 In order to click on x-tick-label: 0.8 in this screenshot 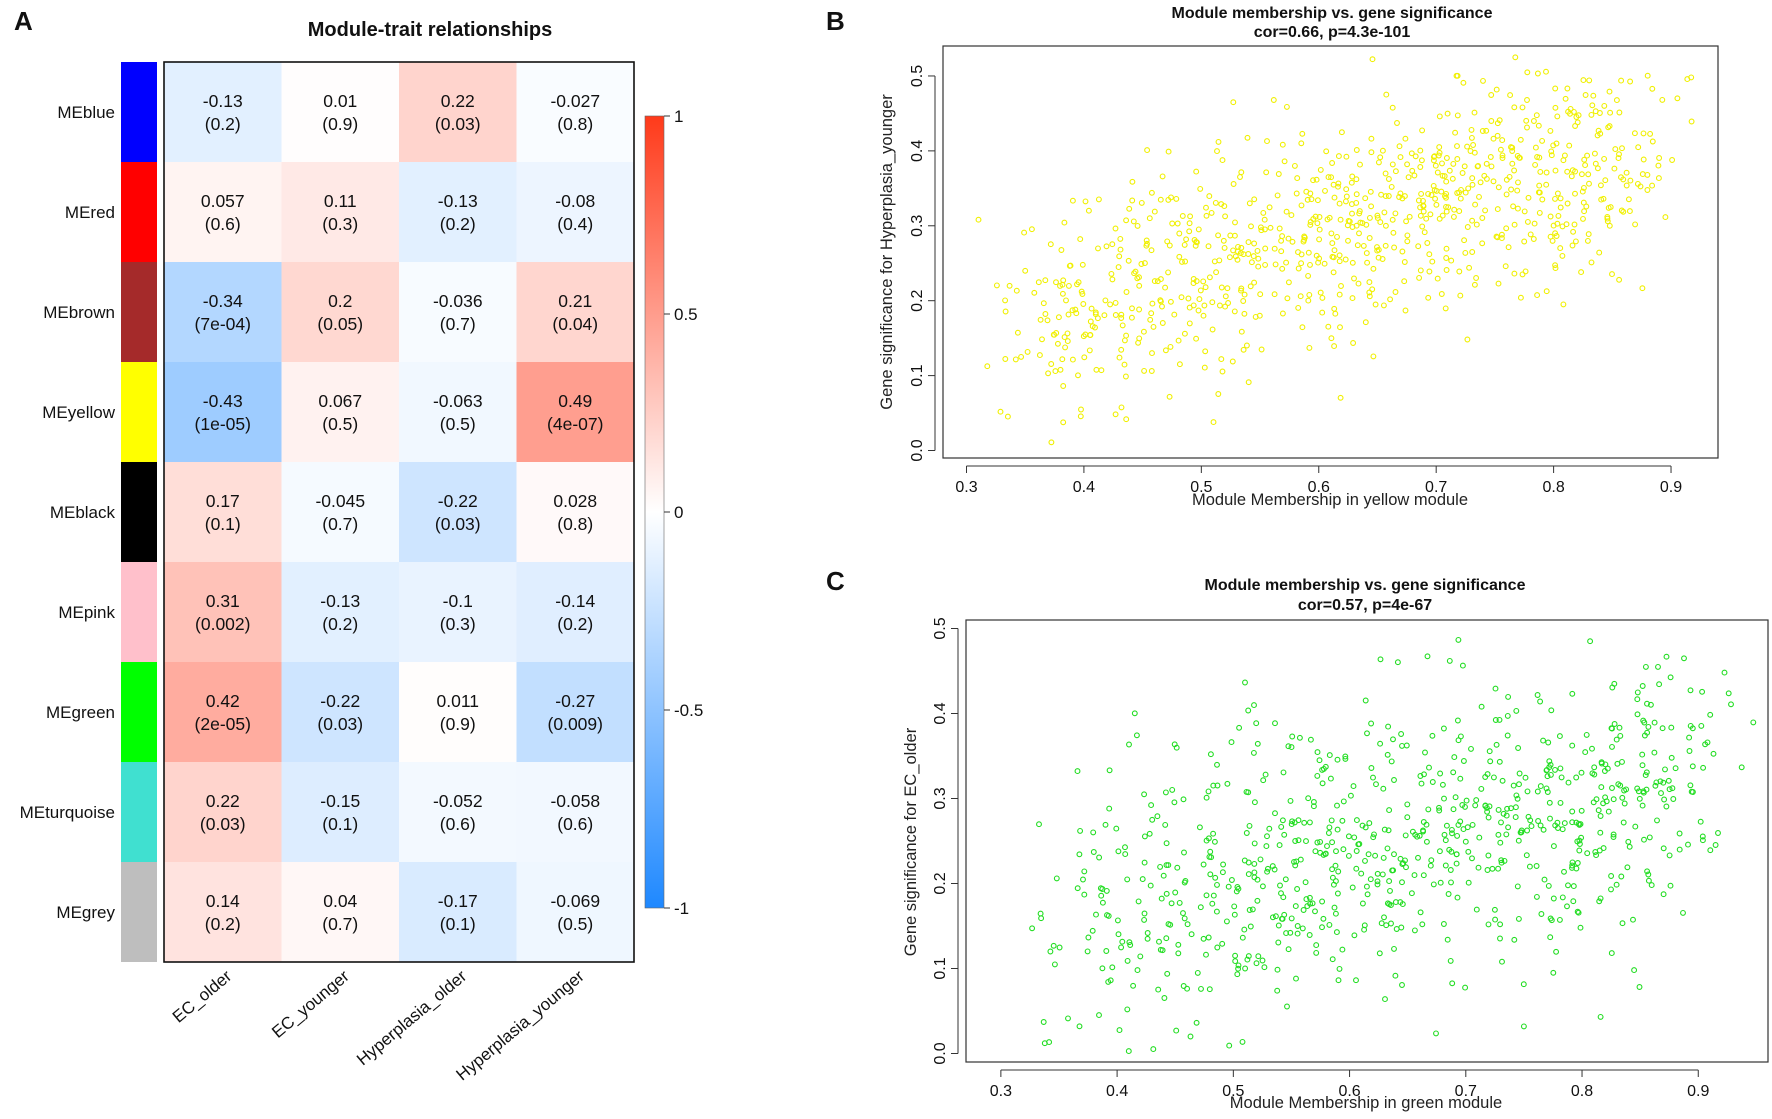, I will do `click(1553, 487)`.